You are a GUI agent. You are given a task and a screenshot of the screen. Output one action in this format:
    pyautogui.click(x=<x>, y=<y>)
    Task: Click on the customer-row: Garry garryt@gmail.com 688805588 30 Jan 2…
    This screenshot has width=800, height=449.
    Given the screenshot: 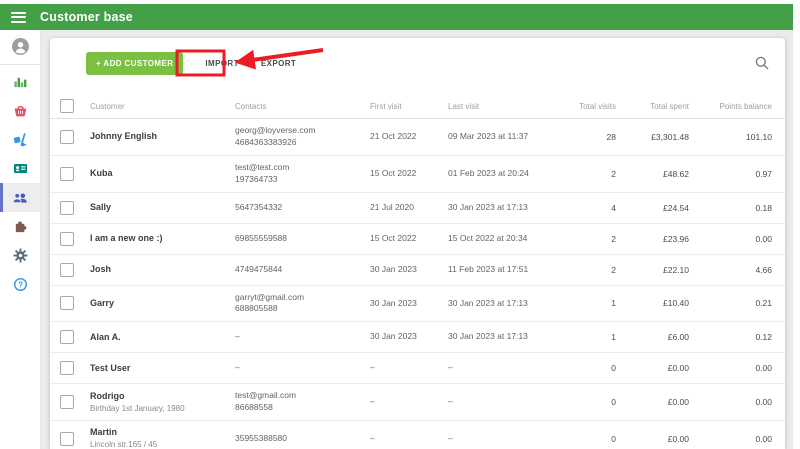 What is the action you would take?
    pyautogui.click(x=417, y=304)
    